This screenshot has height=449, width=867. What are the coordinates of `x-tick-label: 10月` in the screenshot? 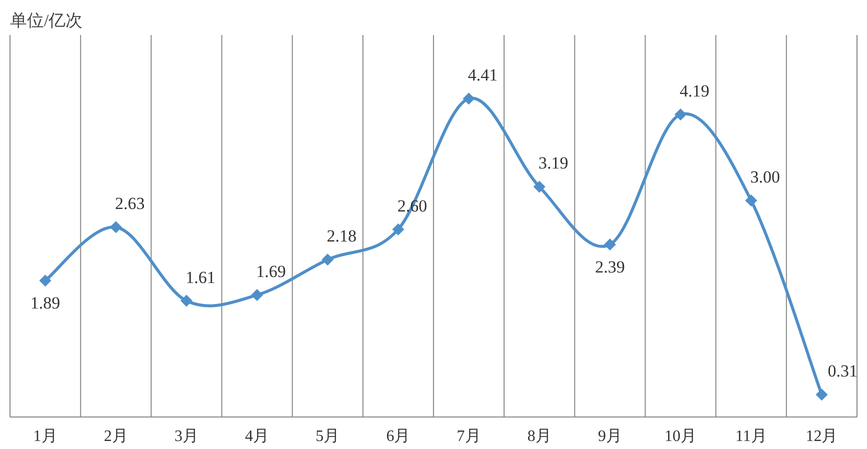 It's located at (680, 436).